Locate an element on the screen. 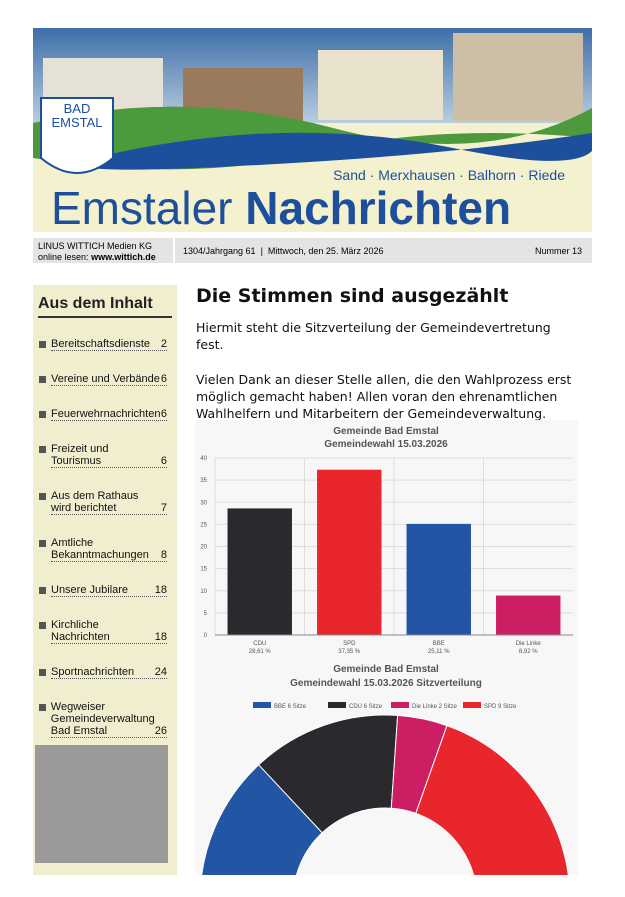  toc-label: Gemeindeverwaltung is located at coordinates (102, 719).